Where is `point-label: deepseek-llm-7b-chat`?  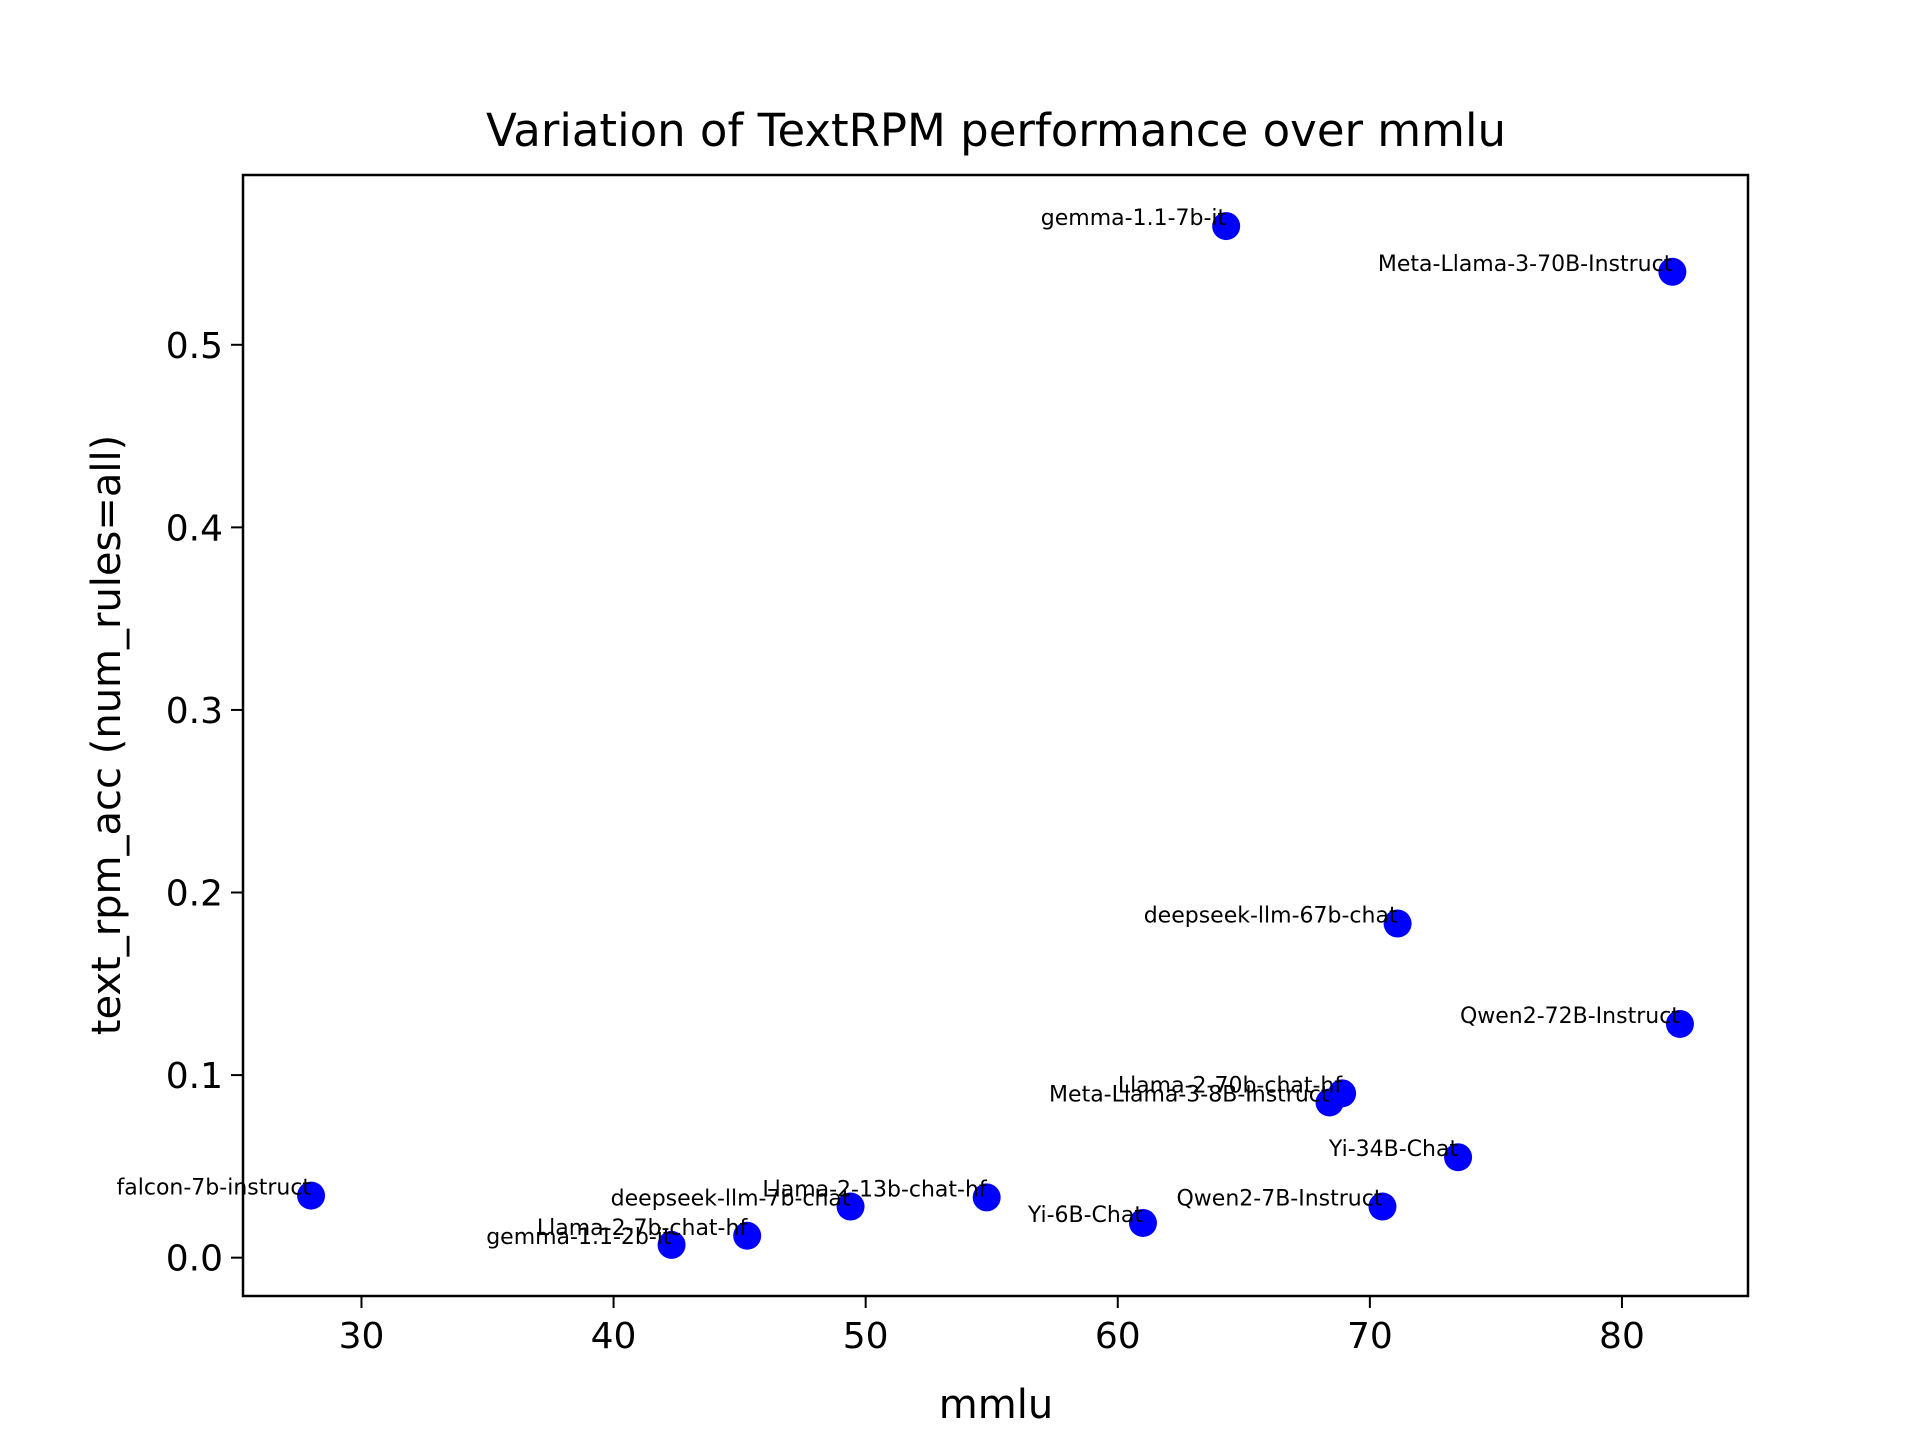 point-label: deepseek-llm-7b-chat is located at coordinates (731, 1199).